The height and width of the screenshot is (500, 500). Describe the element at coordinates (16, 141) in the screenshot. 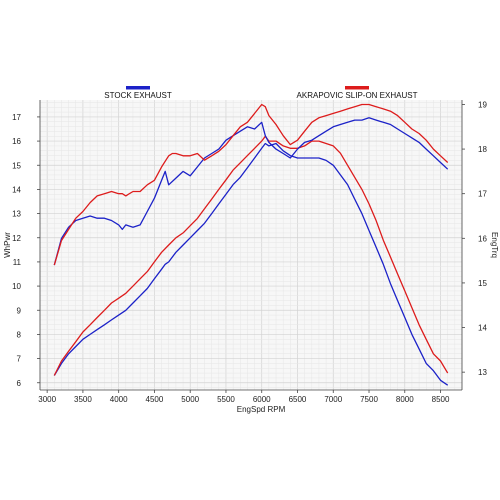

I see `y-left-tick-label: 16` at that location.